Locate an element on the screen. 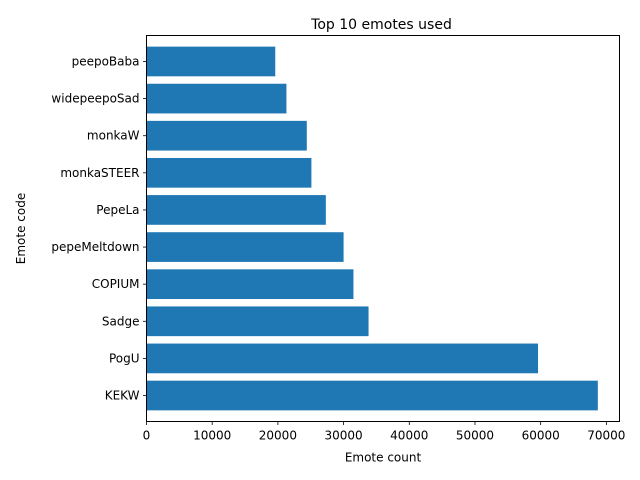  y-tick-label: KEKW is located at coordinates (122, 396).